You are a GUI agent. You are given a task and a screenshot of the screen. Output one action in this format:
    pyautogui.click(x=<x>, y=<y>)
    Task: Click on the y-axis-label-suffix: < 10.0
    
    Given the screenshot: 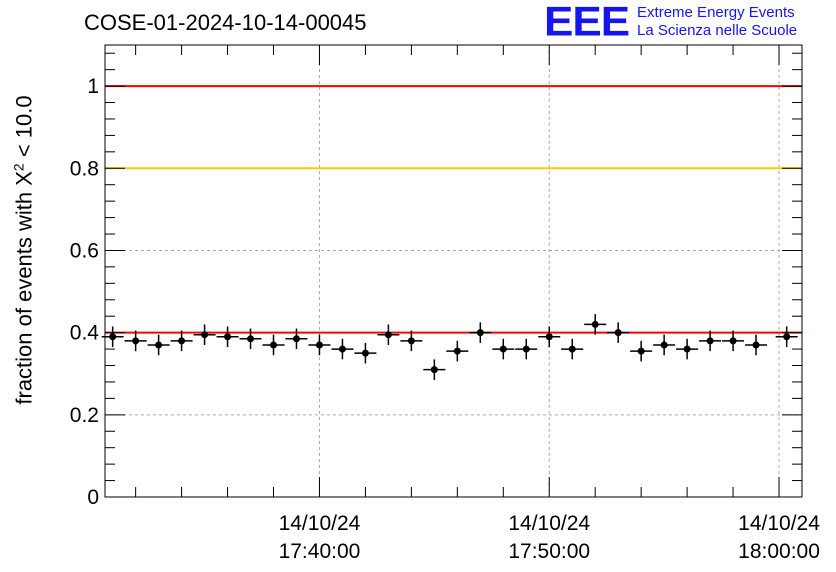 What is the action you would take?
    pyautogui.click(x=24, y=129)
    